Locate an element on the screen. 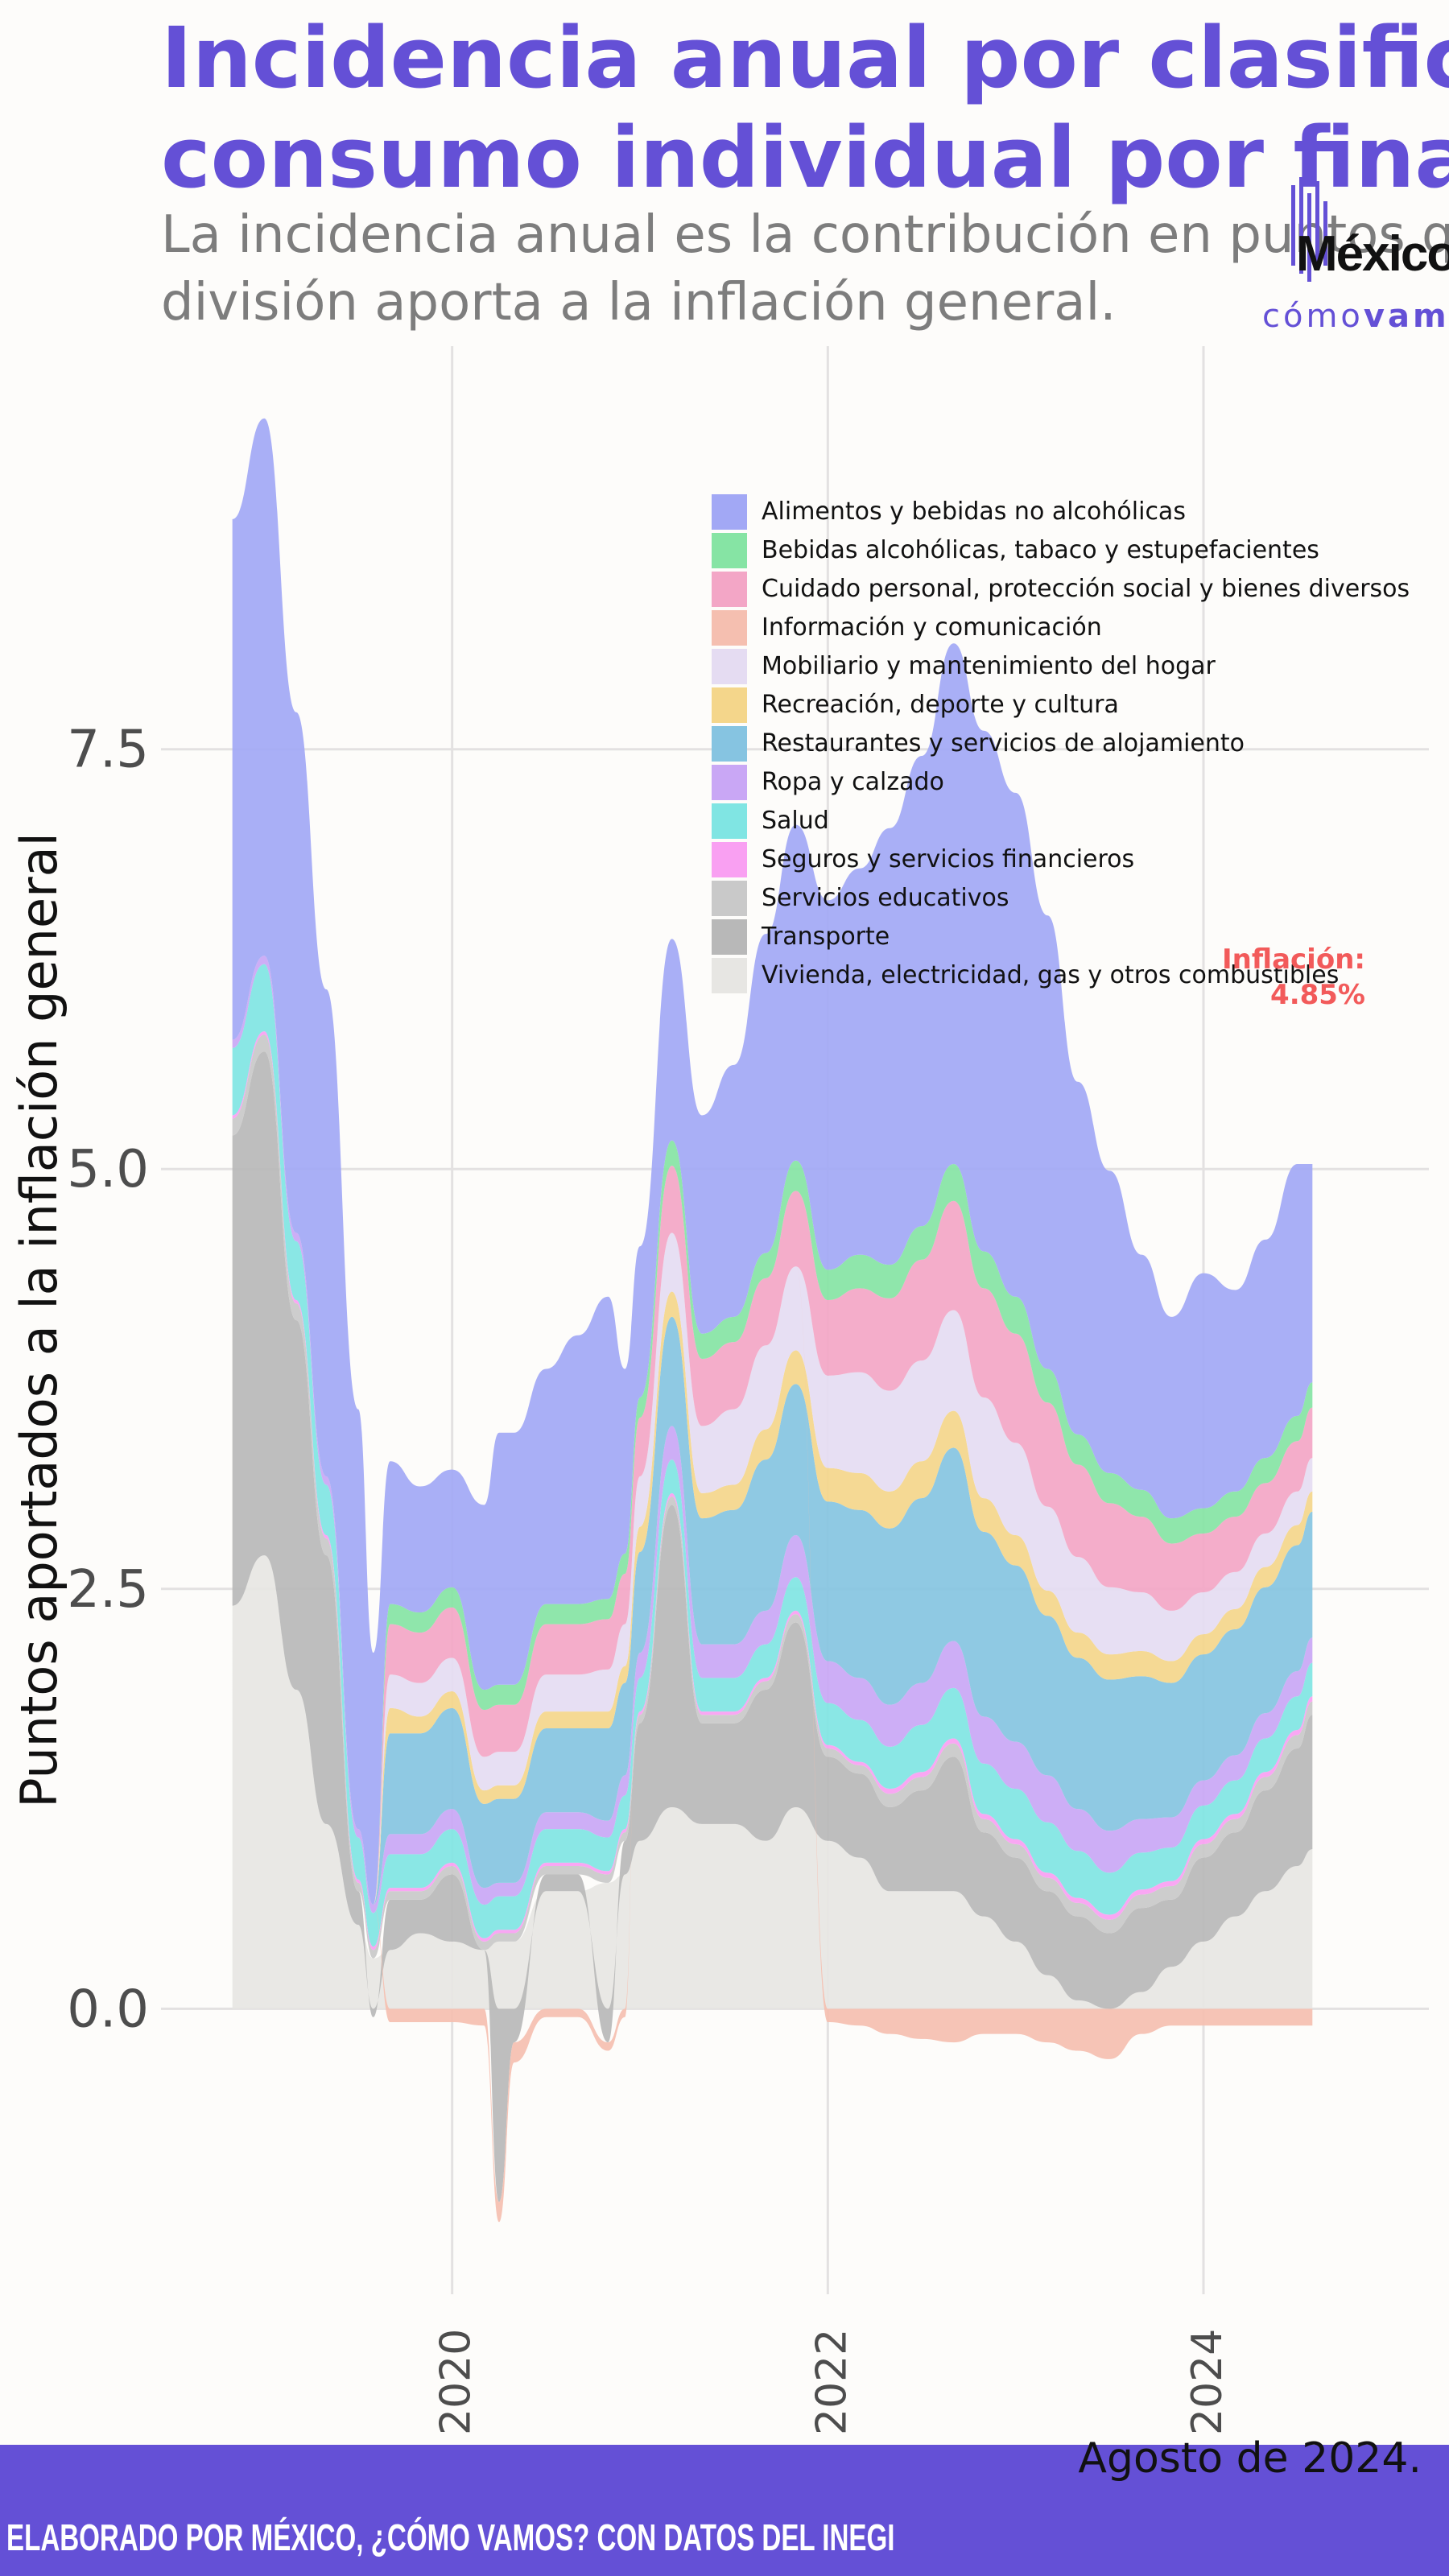 The width and height of the screenshot is (1449, 2576). mexico-como-vamos-logo: México cómovamos is located at coordinates (1352, 261).